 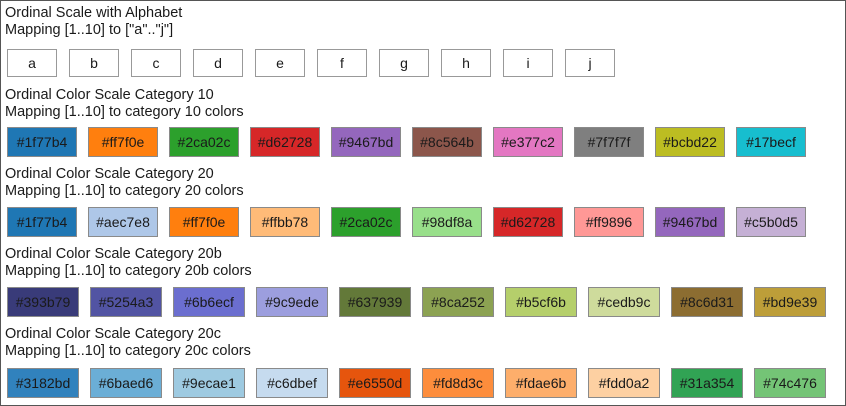 I want to click on color-swatch: #6b6ecf, so click(x=209, y=302).